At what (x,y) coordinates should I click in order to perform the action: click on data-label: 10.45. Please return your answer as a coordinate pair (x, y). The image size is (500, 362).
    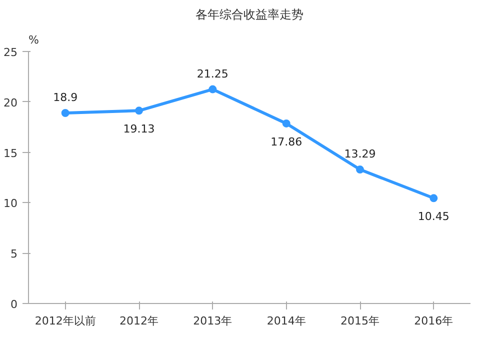
    Looking at the image, I should click on (434, 217).